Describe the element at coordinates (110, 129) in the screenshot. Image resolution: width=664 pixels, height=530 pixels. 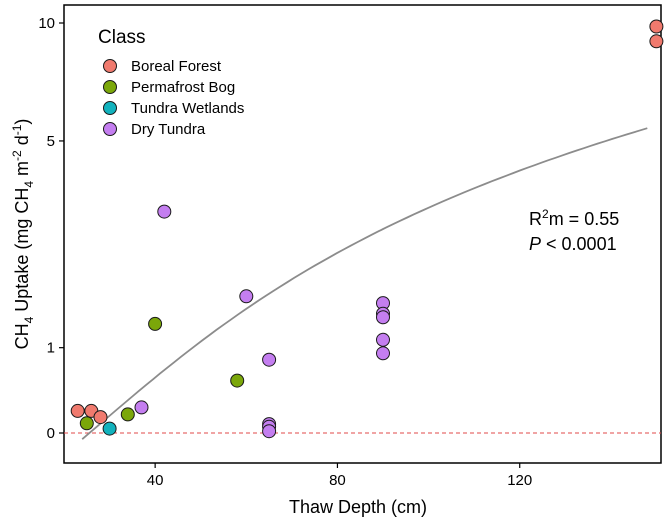
I see `legend-key-dry-tundra` at that location.